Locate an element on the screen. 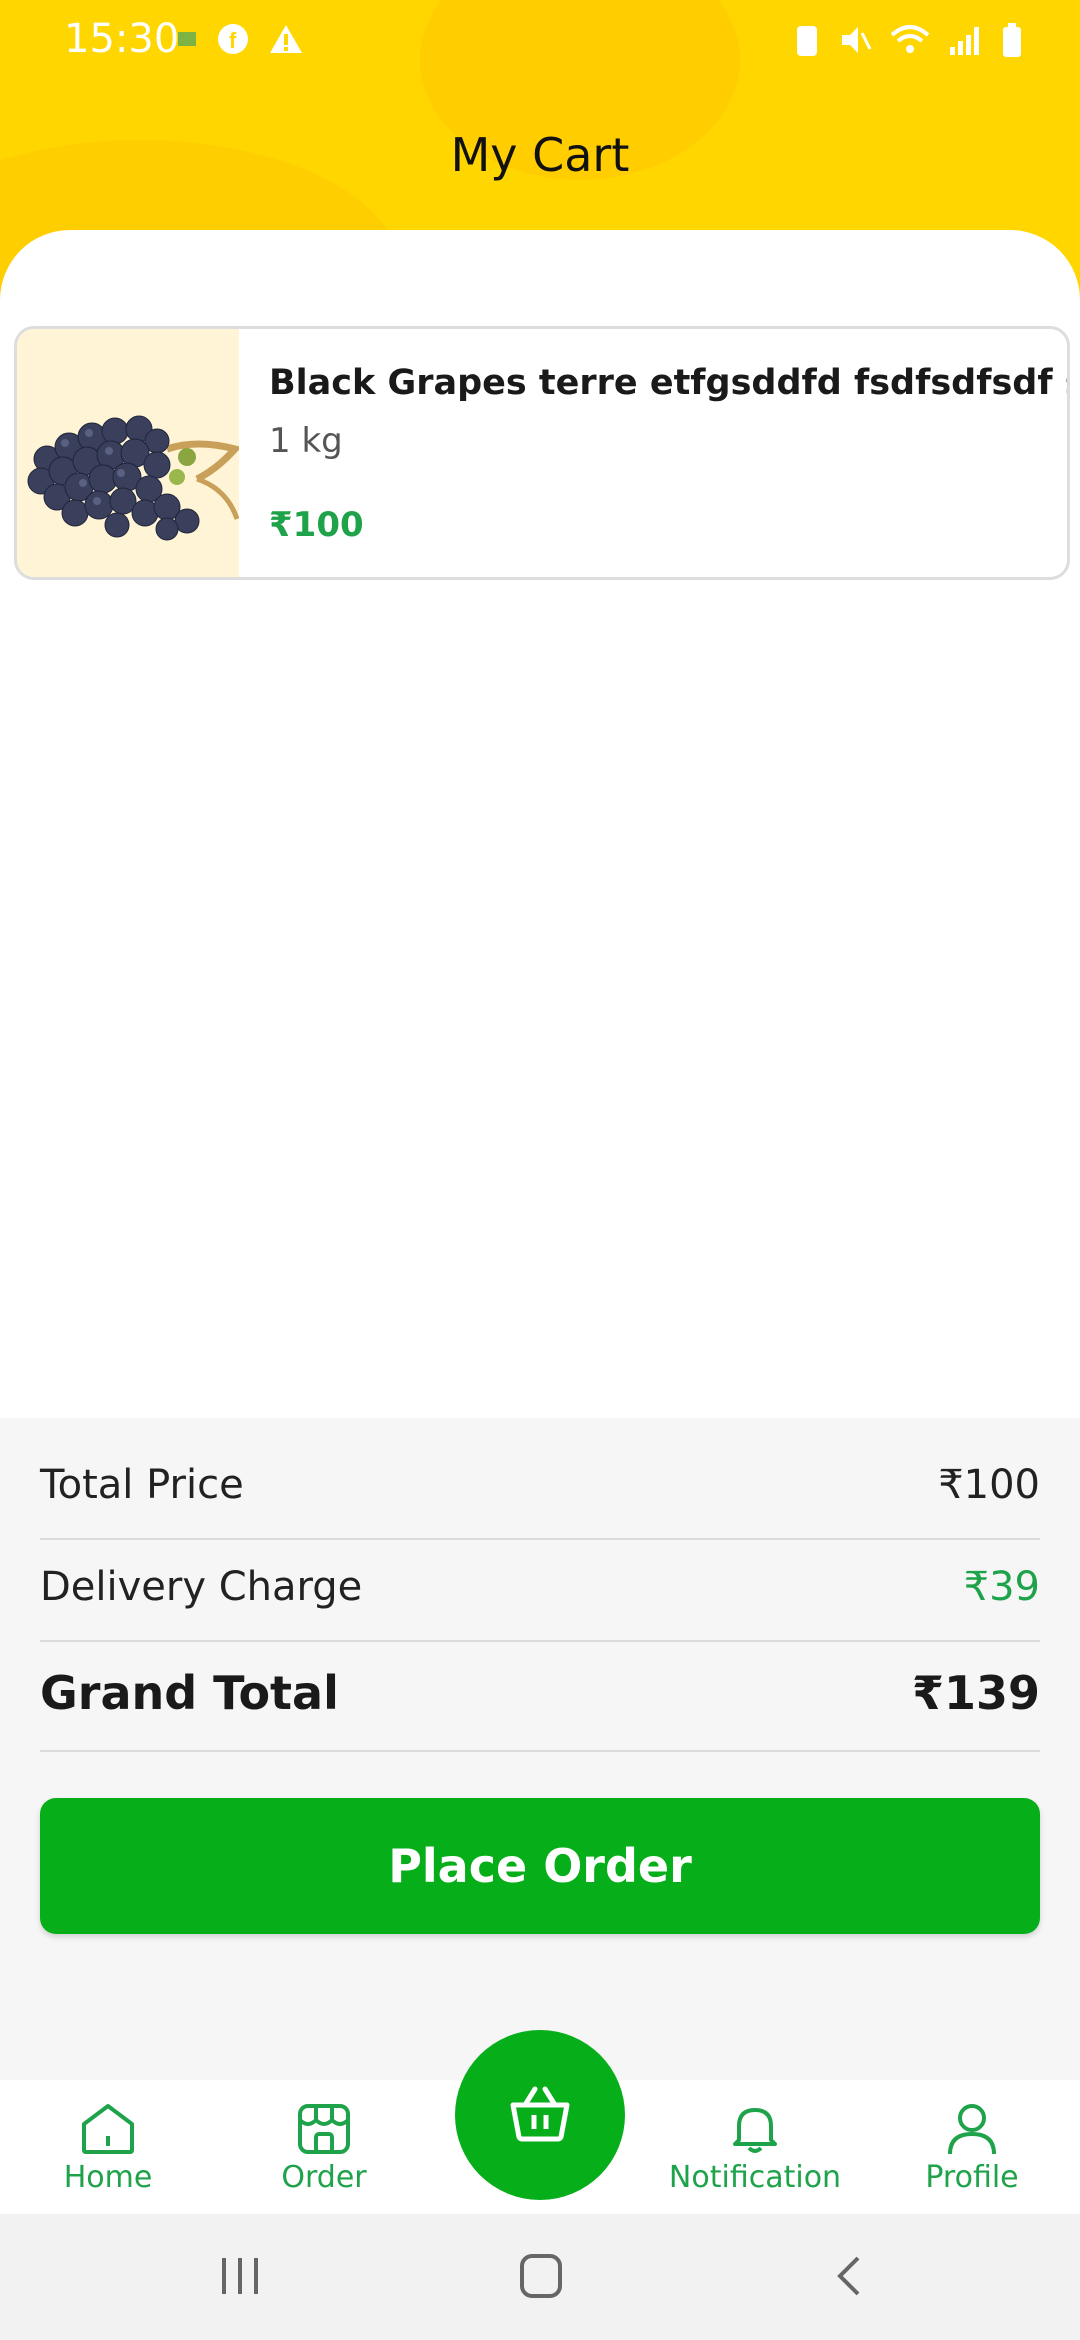 Image resolution: width=1080 pixels, height=2340 pixels. wifi-icon is located at coordinates (910, 42).